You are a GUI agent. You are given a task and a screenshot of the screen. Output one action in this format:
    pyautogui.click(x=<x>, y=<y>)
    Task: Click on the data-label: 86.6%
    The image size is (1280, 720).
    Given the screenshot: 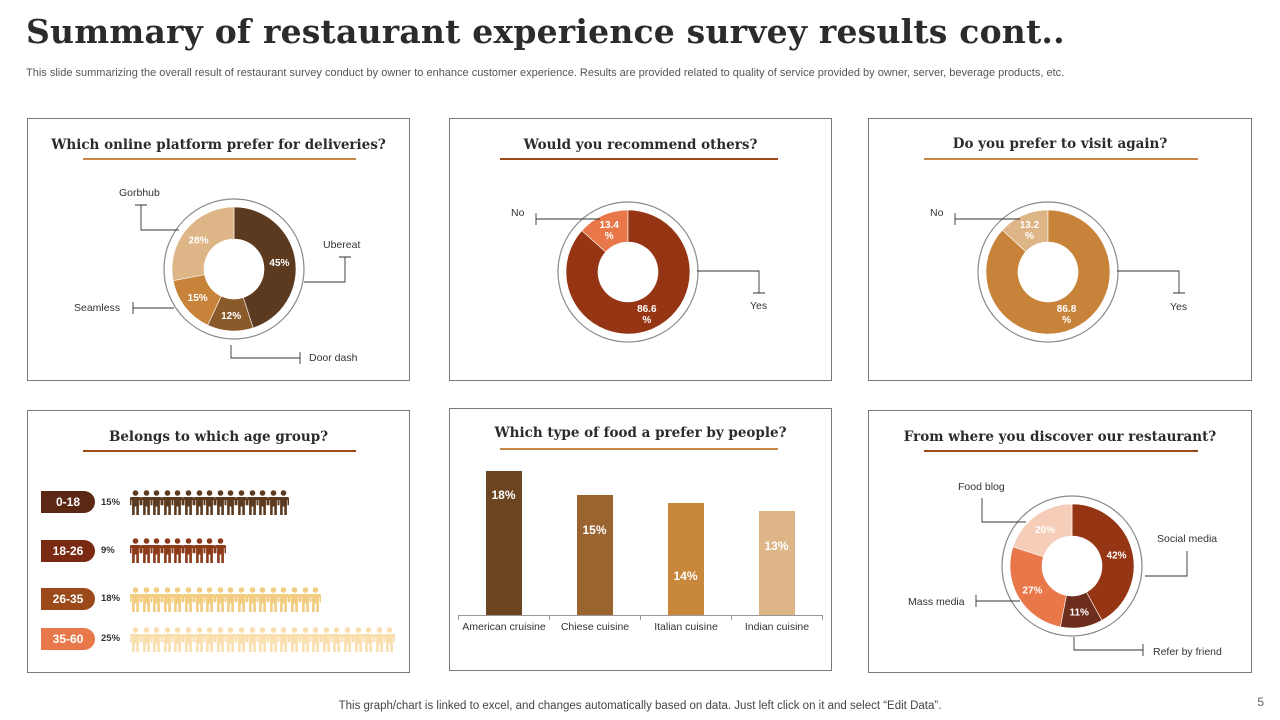 What is the action you would take?
    pyautogui.click(x=647, y=315)
    